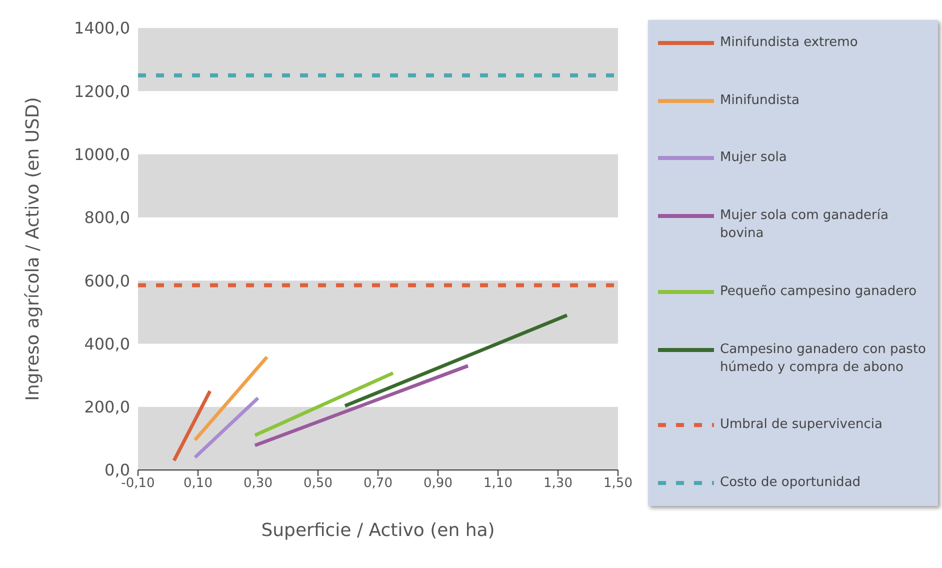 Image resolution: width=942 pixels, height=568 pixels. Describe the element at coordinates (618, 484) in the screenshot. I see `x-tick-label: 1,50` at that location.